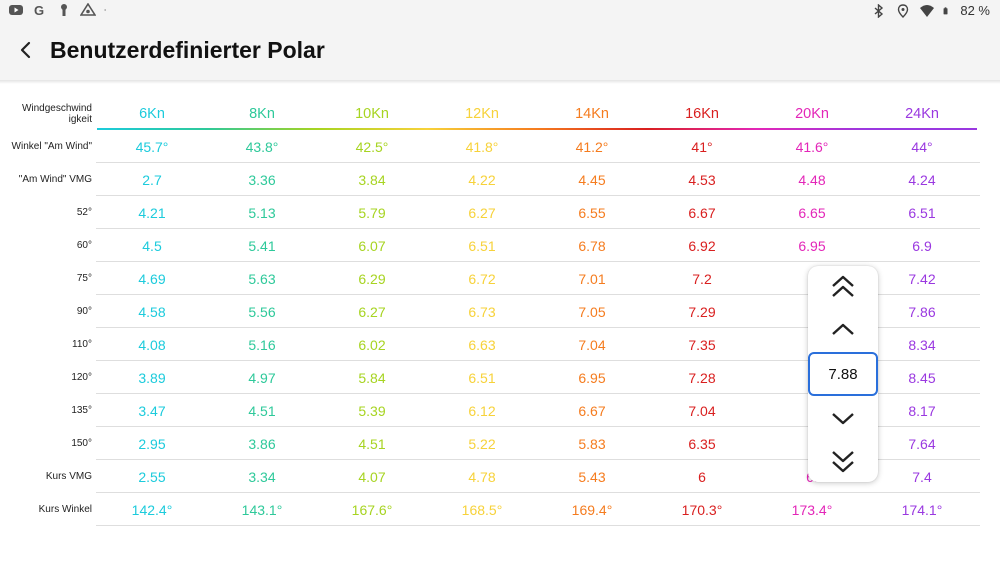  What do you see at coordinates (922, 311) in the screenshot?
I see `table-cell: 7.86` at bounding box center [922, 311].